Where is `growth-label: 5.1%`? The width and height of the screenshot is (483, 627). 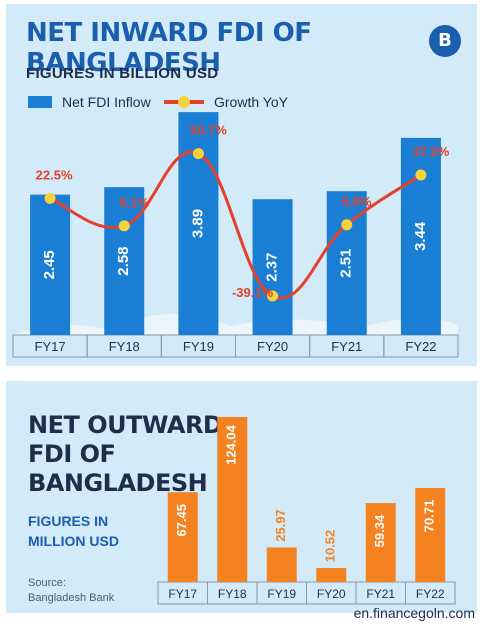 growth-label: 5.1% is located at coordinates (134, 202).